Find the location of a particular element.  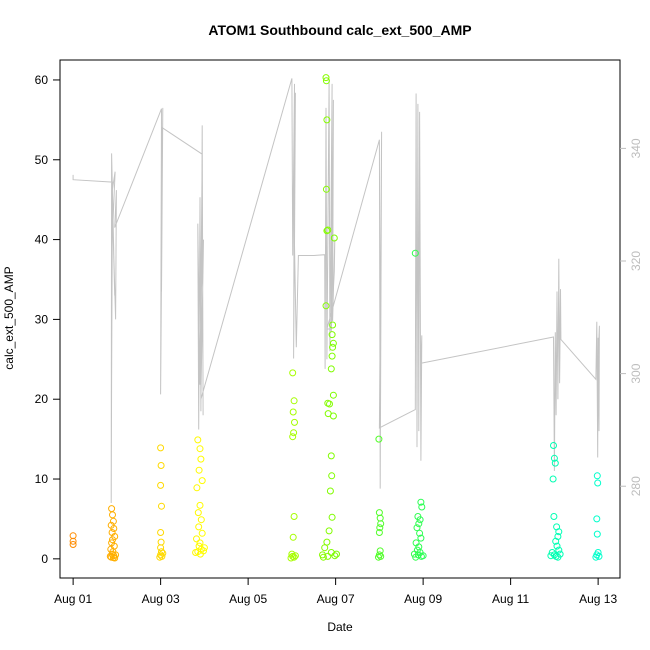

y-tick-label: 20 is located at coordinates (42, 399).